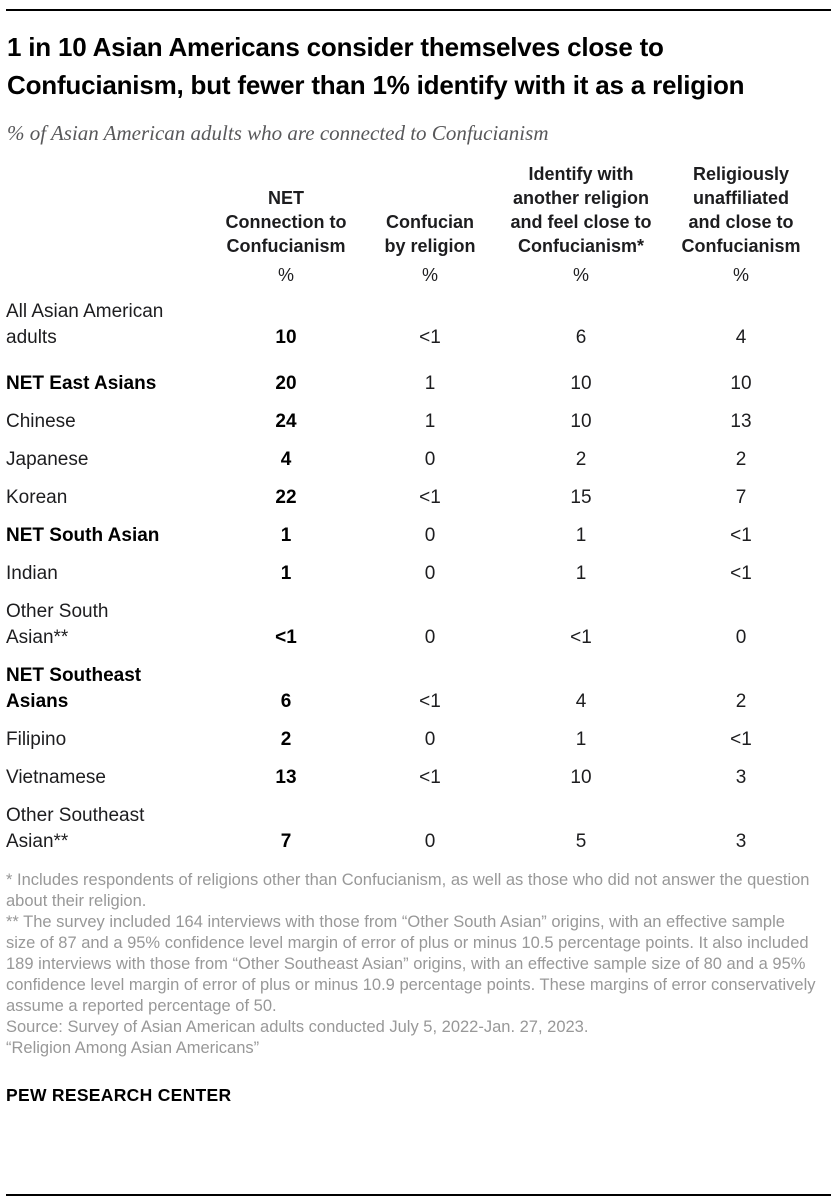  Describe the element at coordinates (418, 689) in the screenshot. I see `table-row: NET Southeast Asians 6 <1 4 2` at that location.